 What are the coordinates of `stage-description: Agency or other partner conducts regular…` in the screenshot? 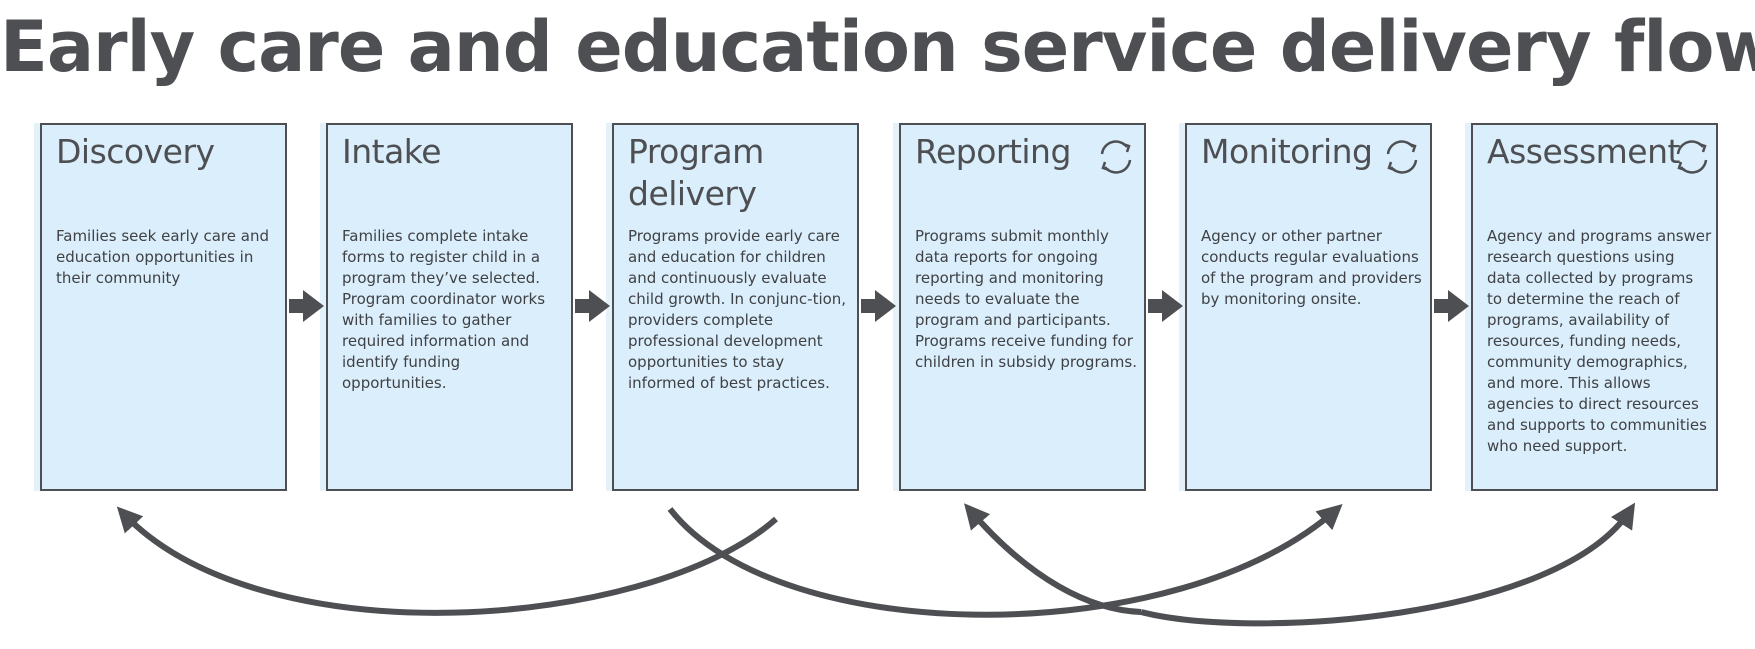 It's located at (1311, 267).